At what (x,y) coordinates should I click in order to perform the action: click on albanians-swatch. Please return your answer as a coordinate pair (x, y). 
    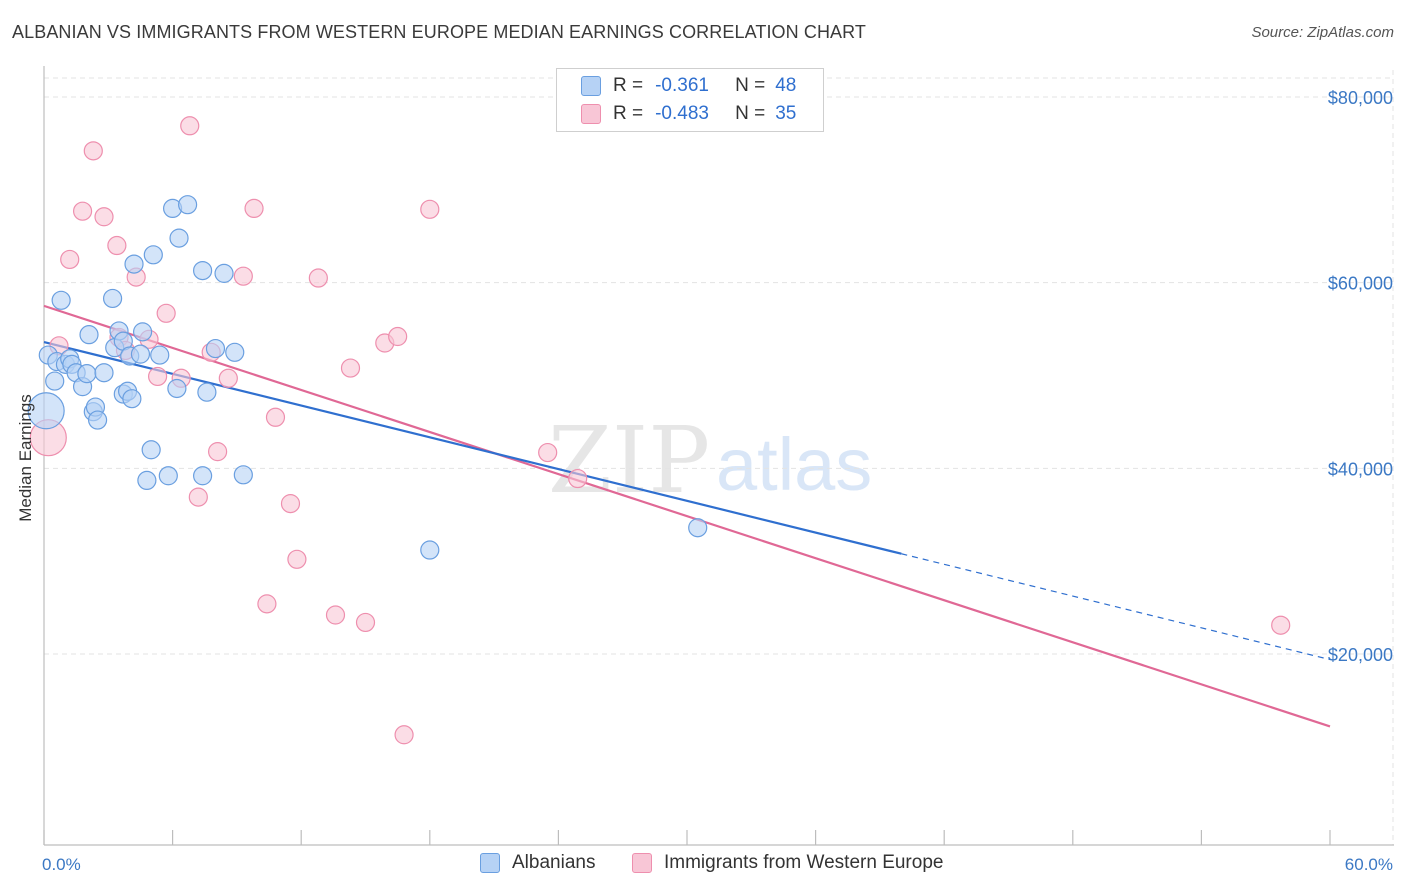
    Looking at the image, I should click on (591, 86).